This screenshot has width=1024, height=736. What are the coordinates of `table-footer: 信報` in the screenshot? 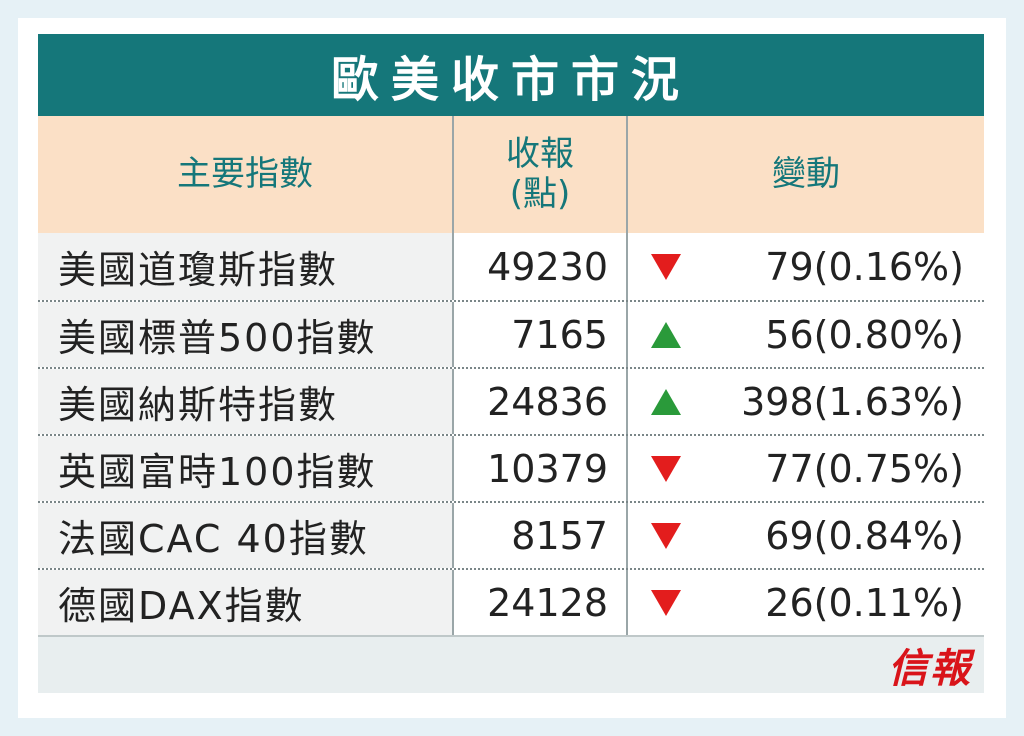 It's located at (511, 664).